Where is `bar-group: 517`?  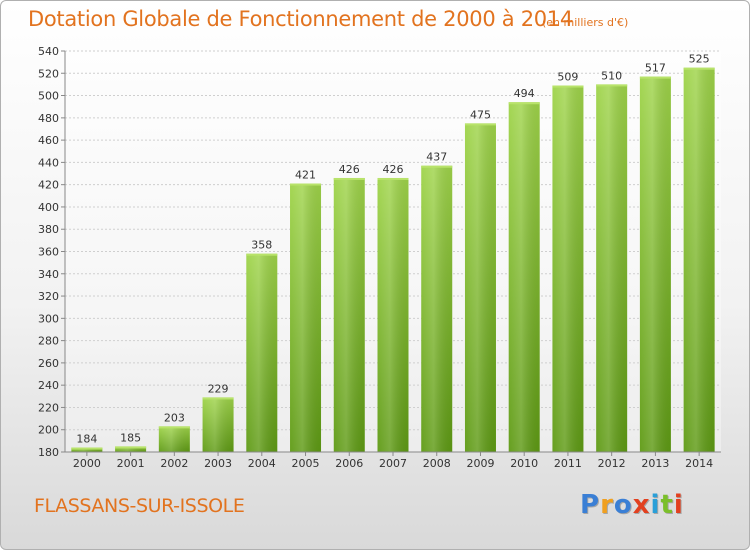 bar-group: 517 is located at coordinates (655, 257).